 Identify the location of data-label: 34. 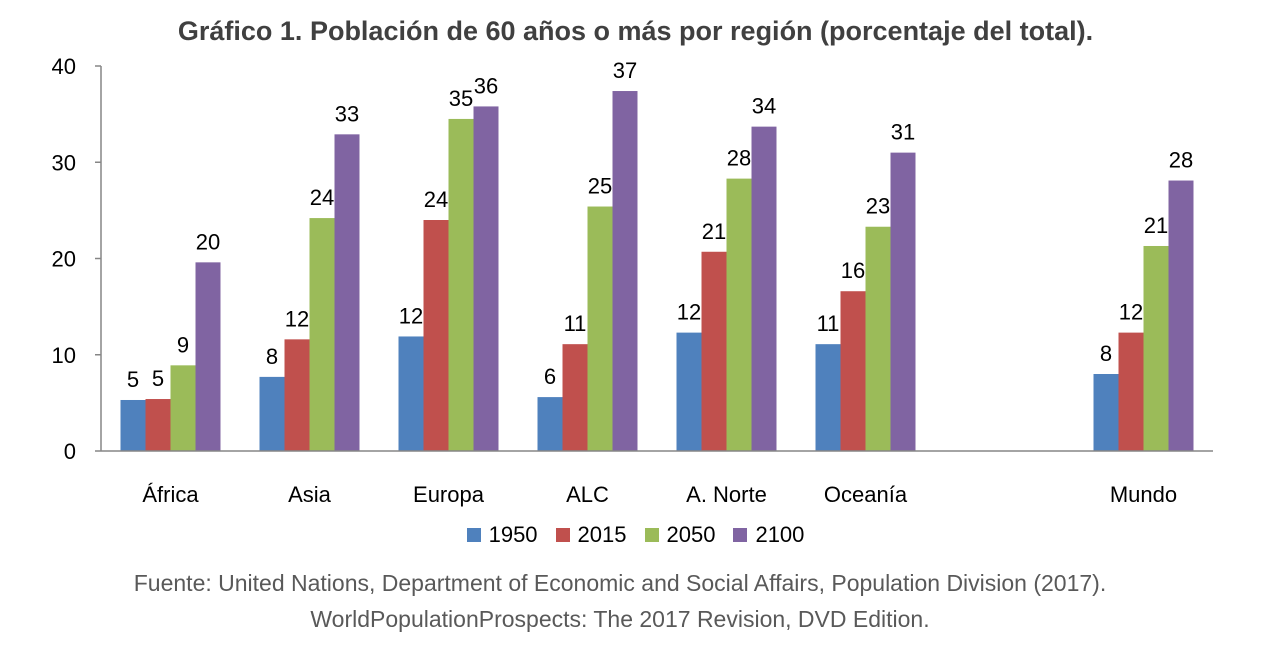
(764, 106).